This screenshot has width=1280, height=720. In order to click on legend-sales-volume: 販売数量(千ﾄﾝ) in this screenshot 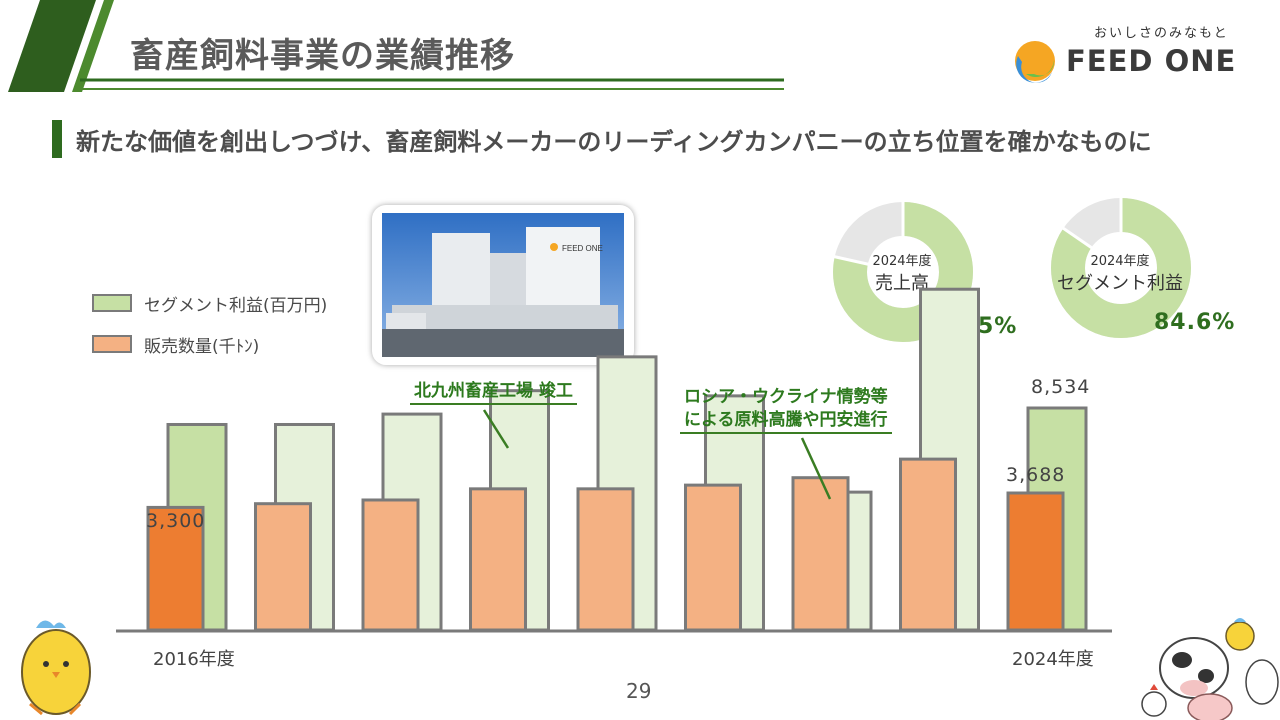, I will do `click(176, 345)`.